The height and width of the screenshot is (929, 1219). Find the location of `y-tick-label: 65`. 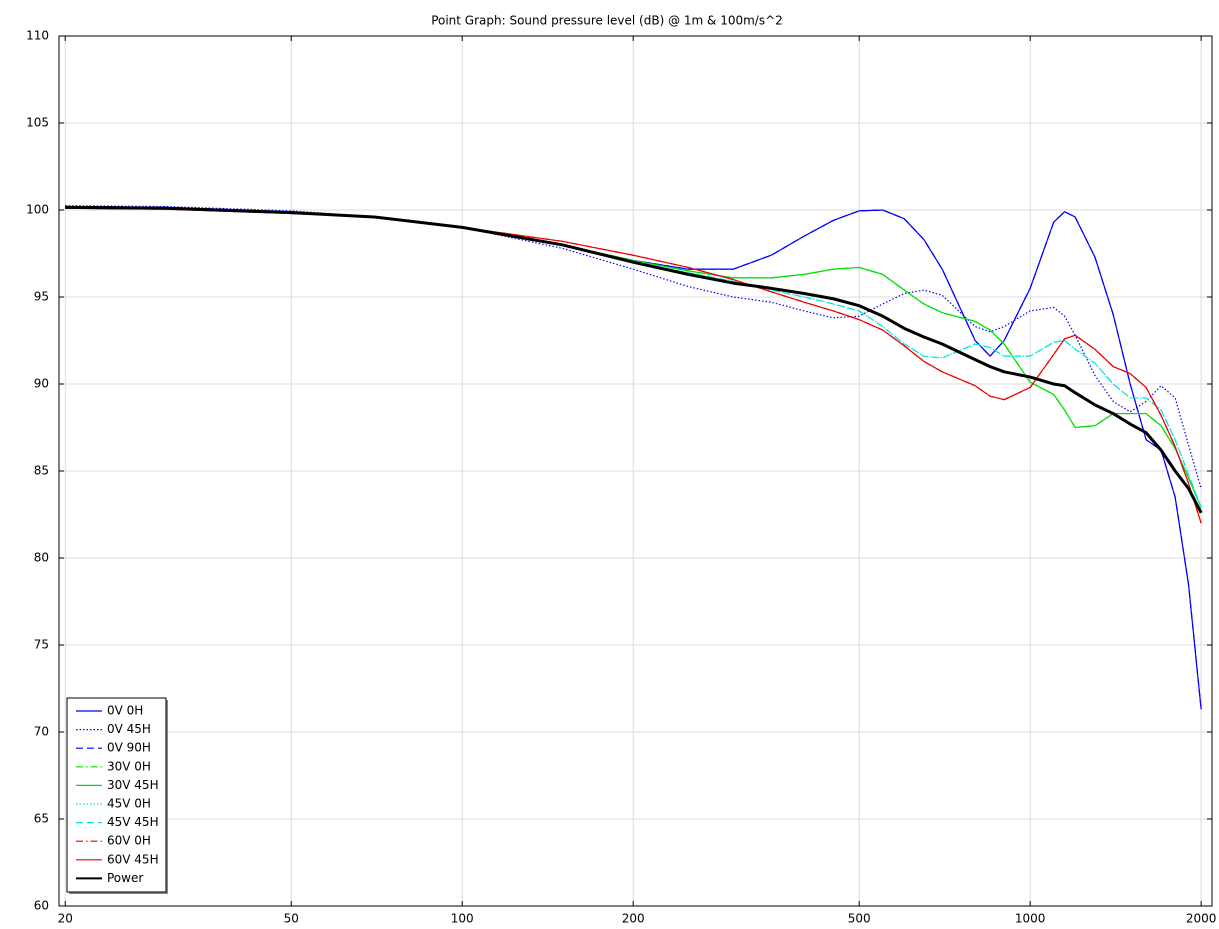

y-tick-label: 65 is located at coordinates (41, 819).